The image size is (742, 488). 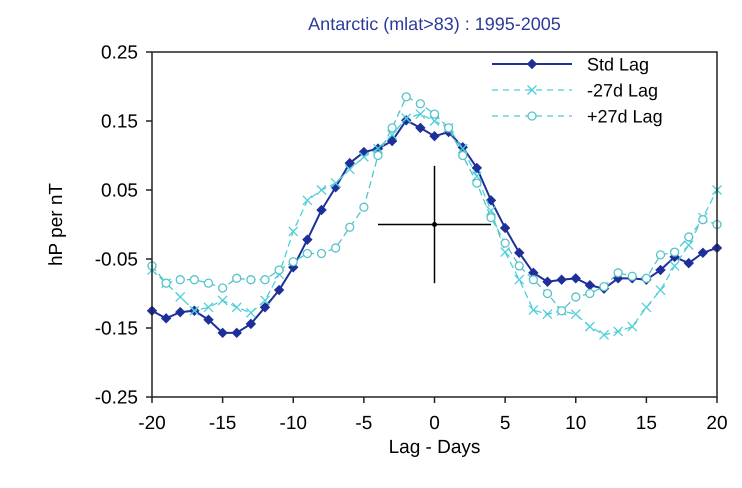 What do you see at coordinates (434, 24) in the screenshot?
I see `chart-title: Antarctic (mlat>83) : 1995-2005` at bounding box center [434, 24].